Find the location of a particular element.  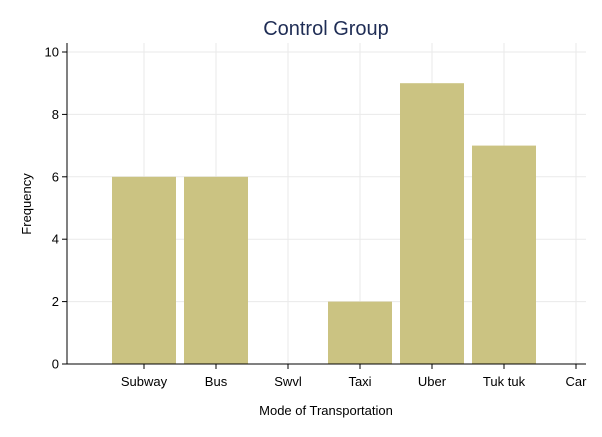

bar-subway is located at coordinates (144, 270).